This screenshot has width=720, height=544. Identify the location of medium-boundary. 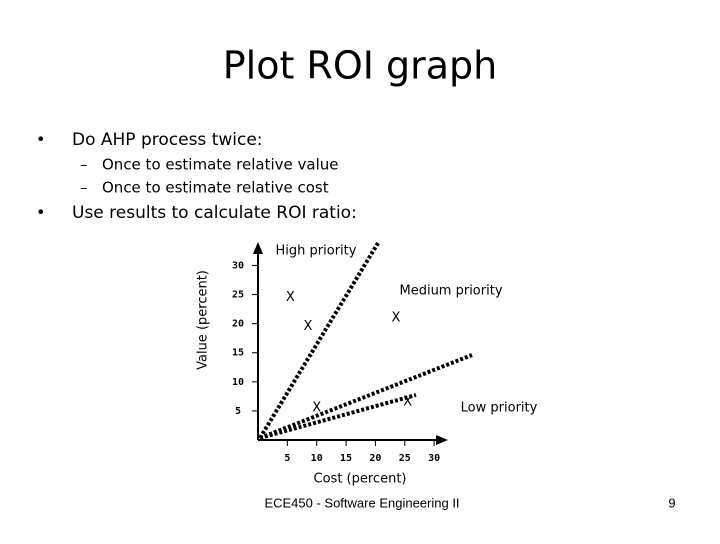
(366, 396).